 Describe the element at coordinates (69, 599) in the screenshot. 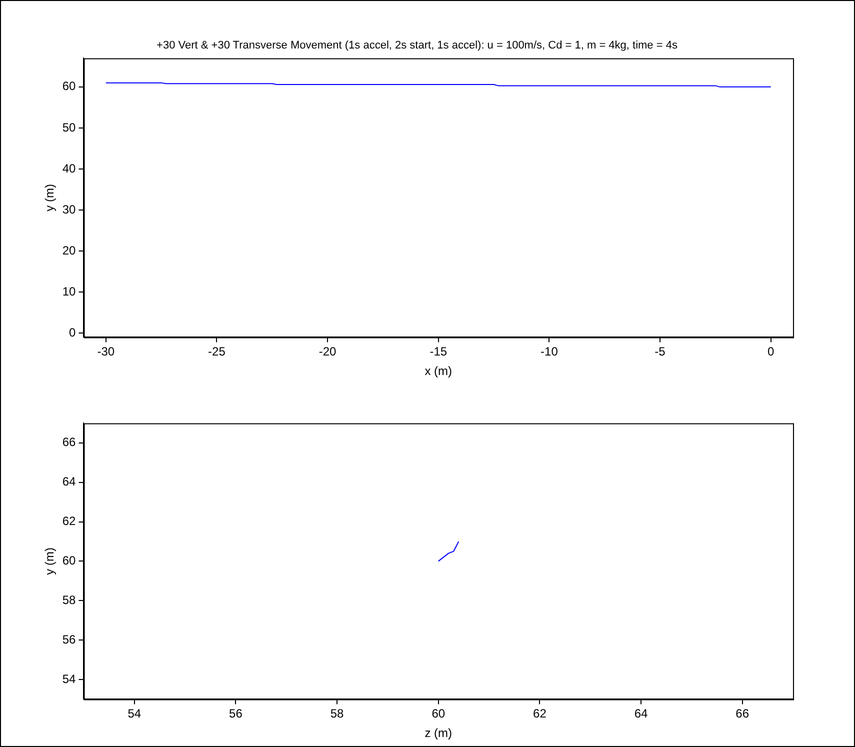

I see `y-tick-label: 58` at that location.